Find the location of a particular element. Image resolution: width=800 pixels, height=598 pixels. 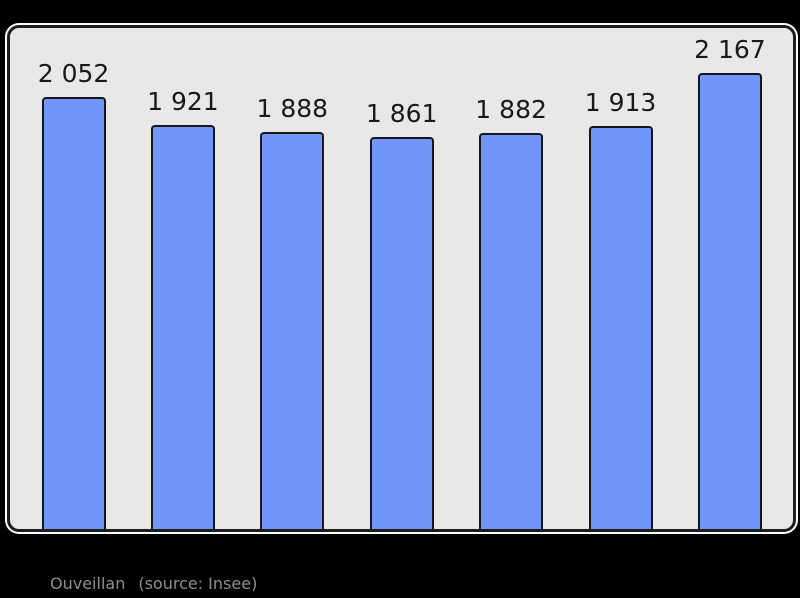

chart-caption: Ouveillan (source: Insee) is located at coordinates (153, 583).